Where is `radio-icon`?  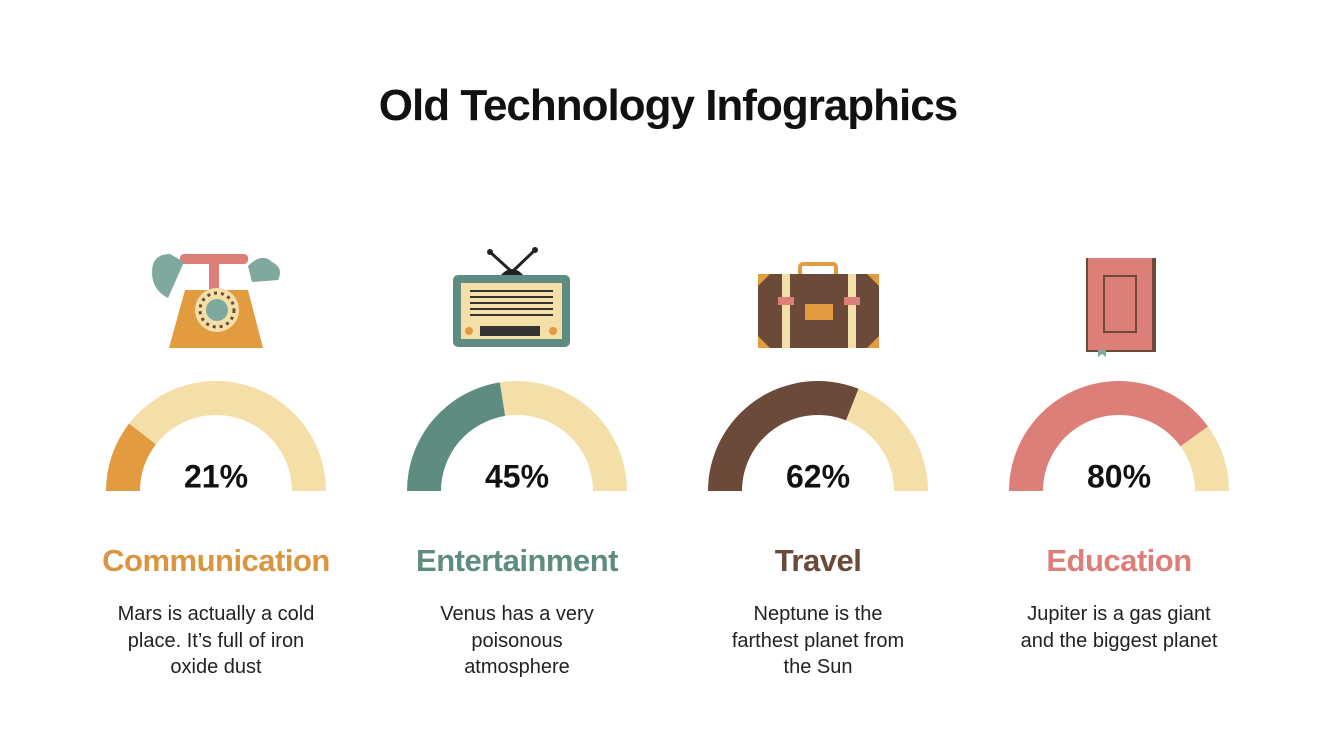 radio-icon is located at coordinates (511, 297).